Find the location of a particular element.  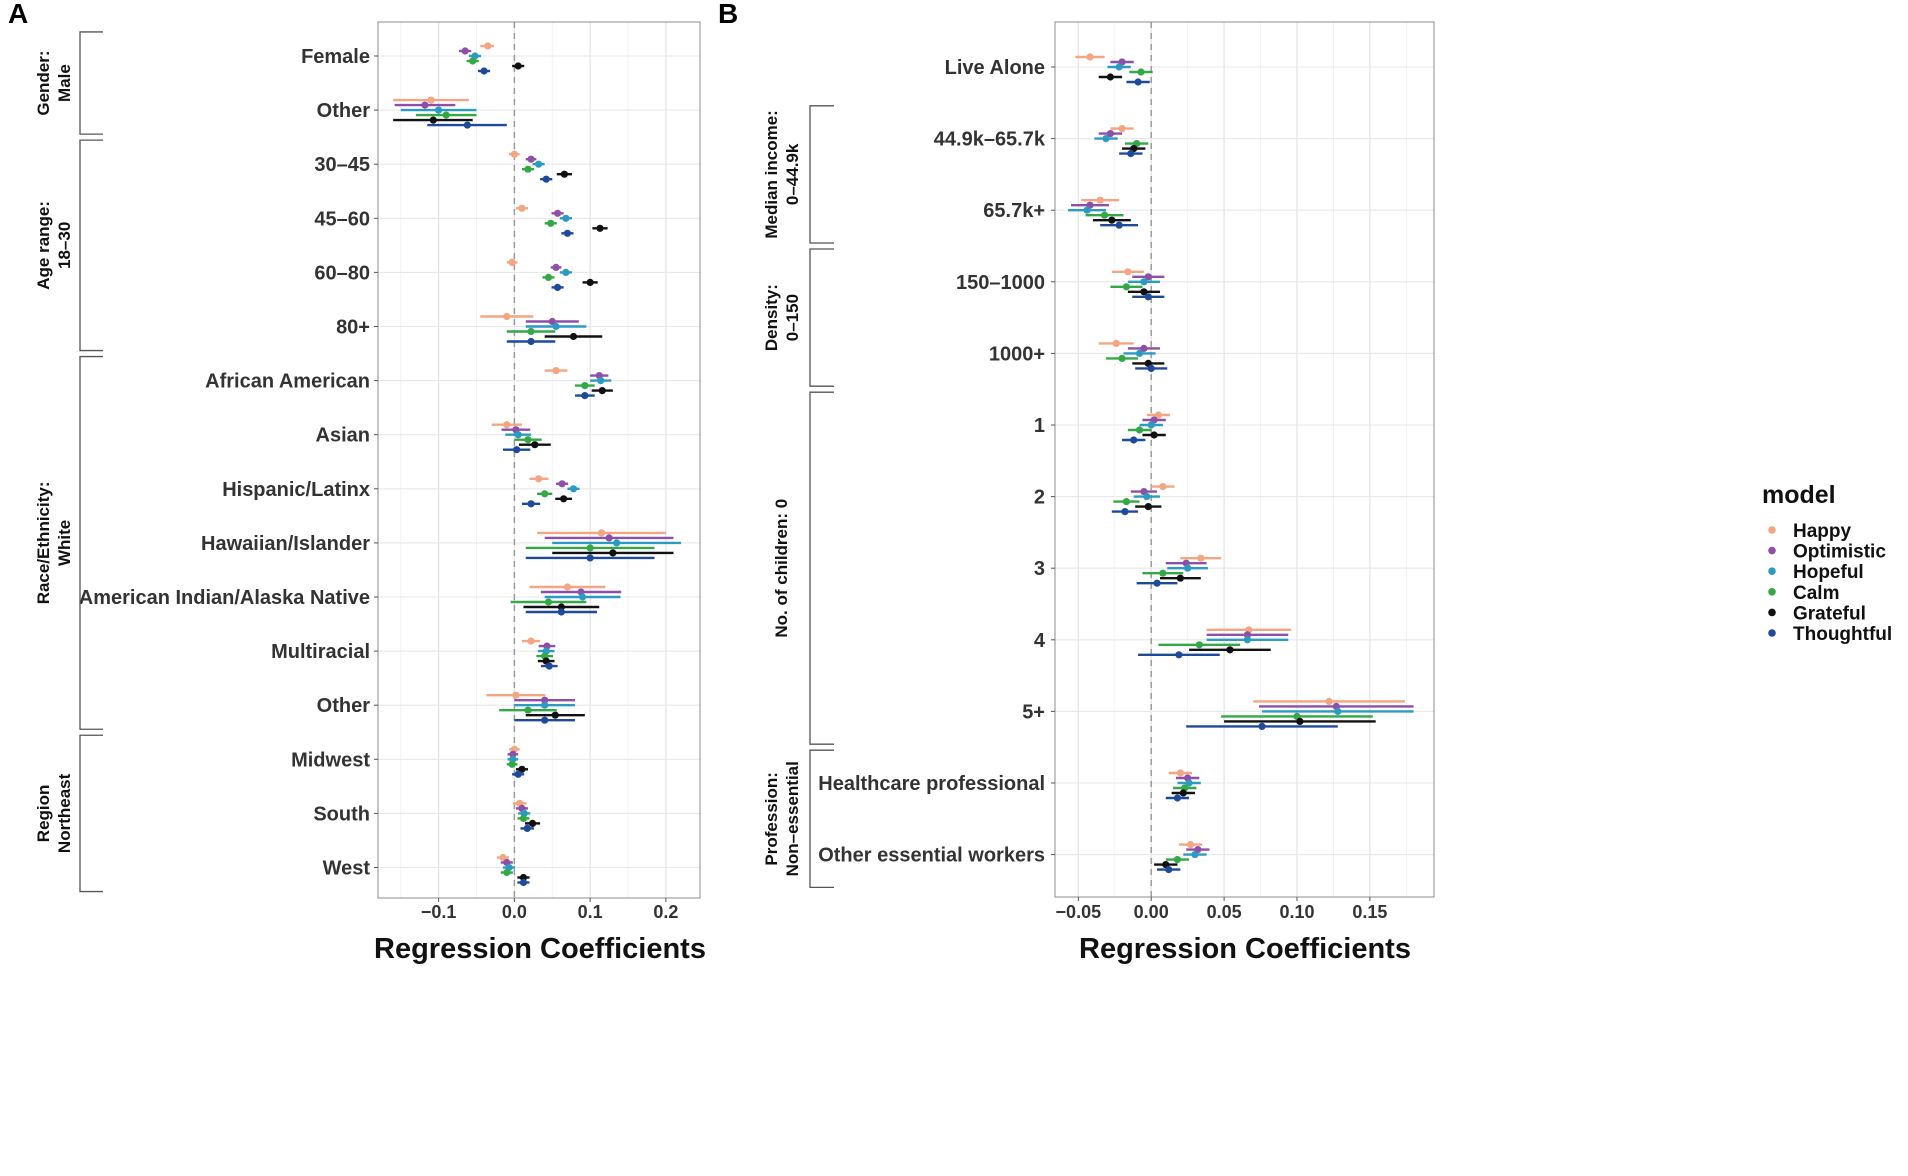

plot-border is located at coordinates (539, 460).